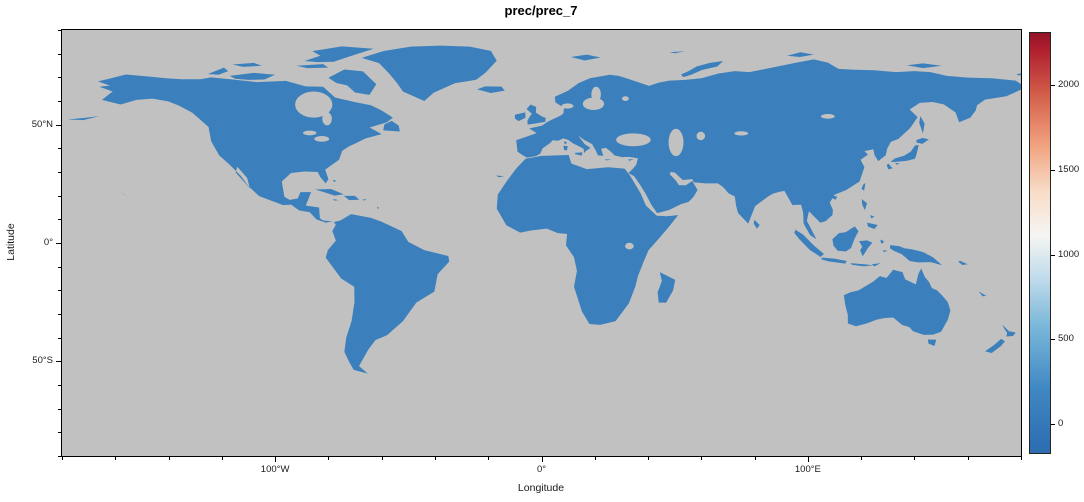 This screenshot has width=1084, height=502. What do you see at coordinates (541, 469) in the screenshot?
I see `x-tick-label: 0°` at bounding box center [541, 469].